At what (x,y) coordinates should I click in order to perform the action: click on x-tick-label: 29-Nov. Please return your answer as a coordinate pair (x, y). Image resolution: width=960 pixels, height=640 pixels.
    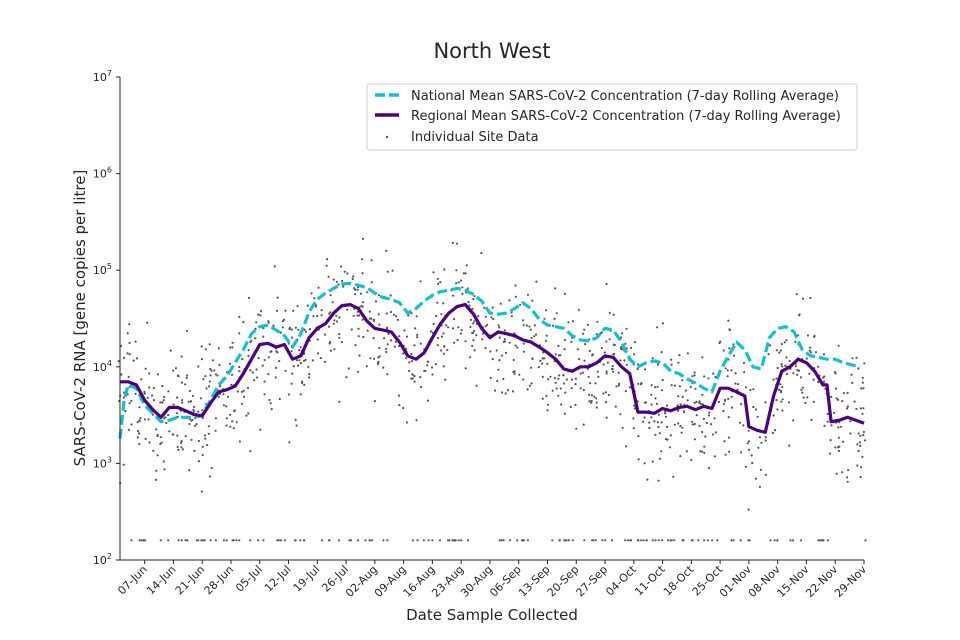
    Looking at the image, I should click on (850, 581).